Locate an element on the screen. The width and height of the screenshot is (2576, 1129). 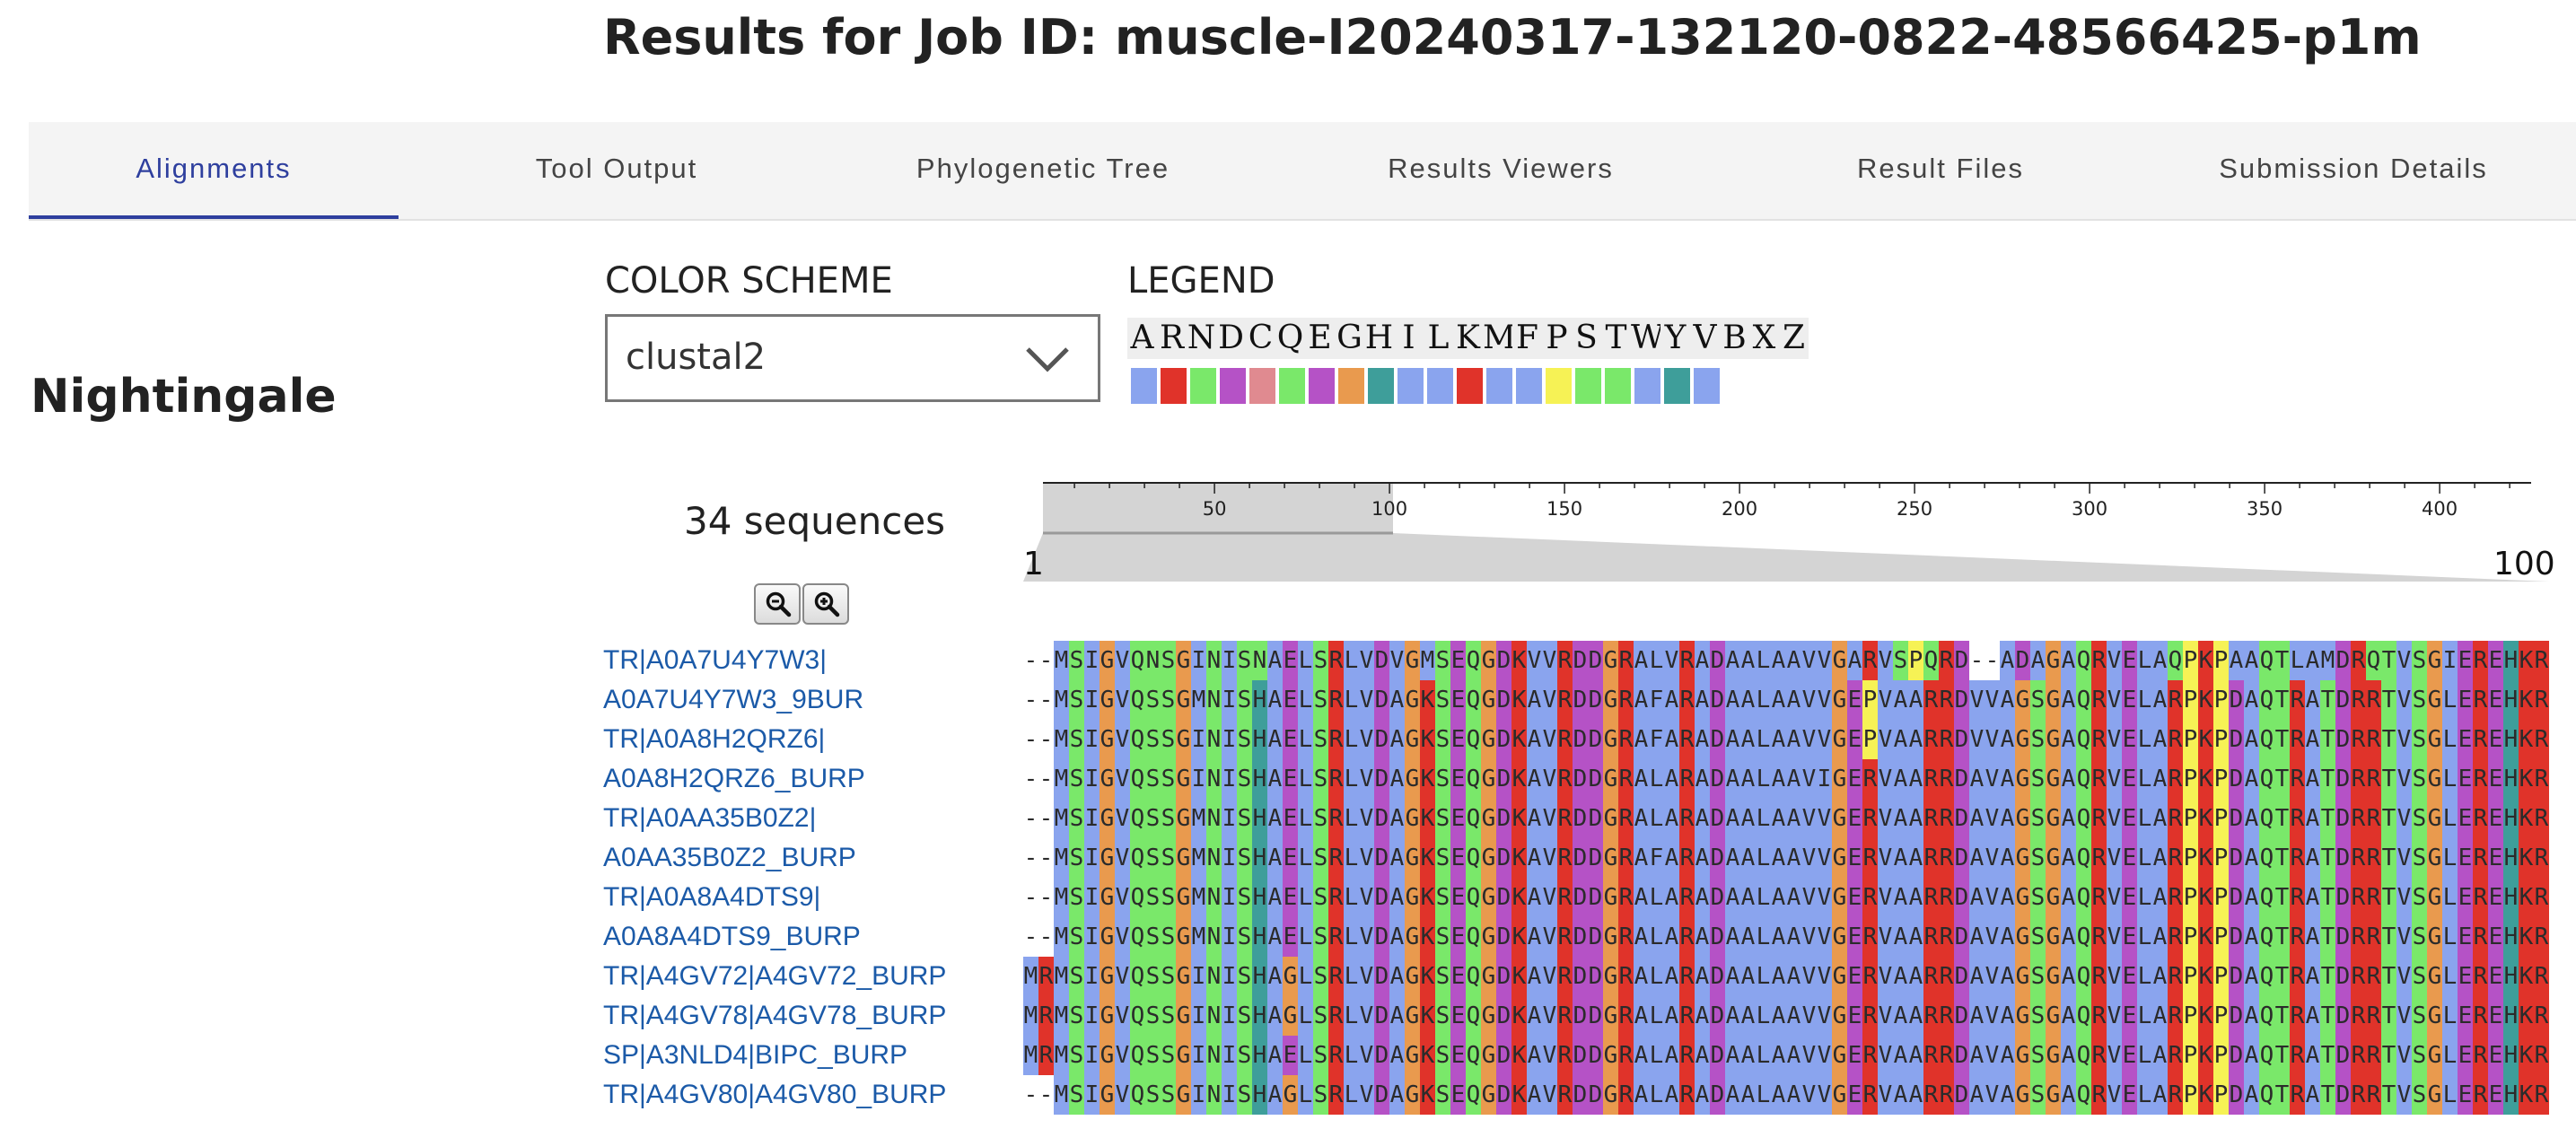
sequence-name-link: TR|A4GV78|A4GV78_BURP is located at coordinates (775, 1015).